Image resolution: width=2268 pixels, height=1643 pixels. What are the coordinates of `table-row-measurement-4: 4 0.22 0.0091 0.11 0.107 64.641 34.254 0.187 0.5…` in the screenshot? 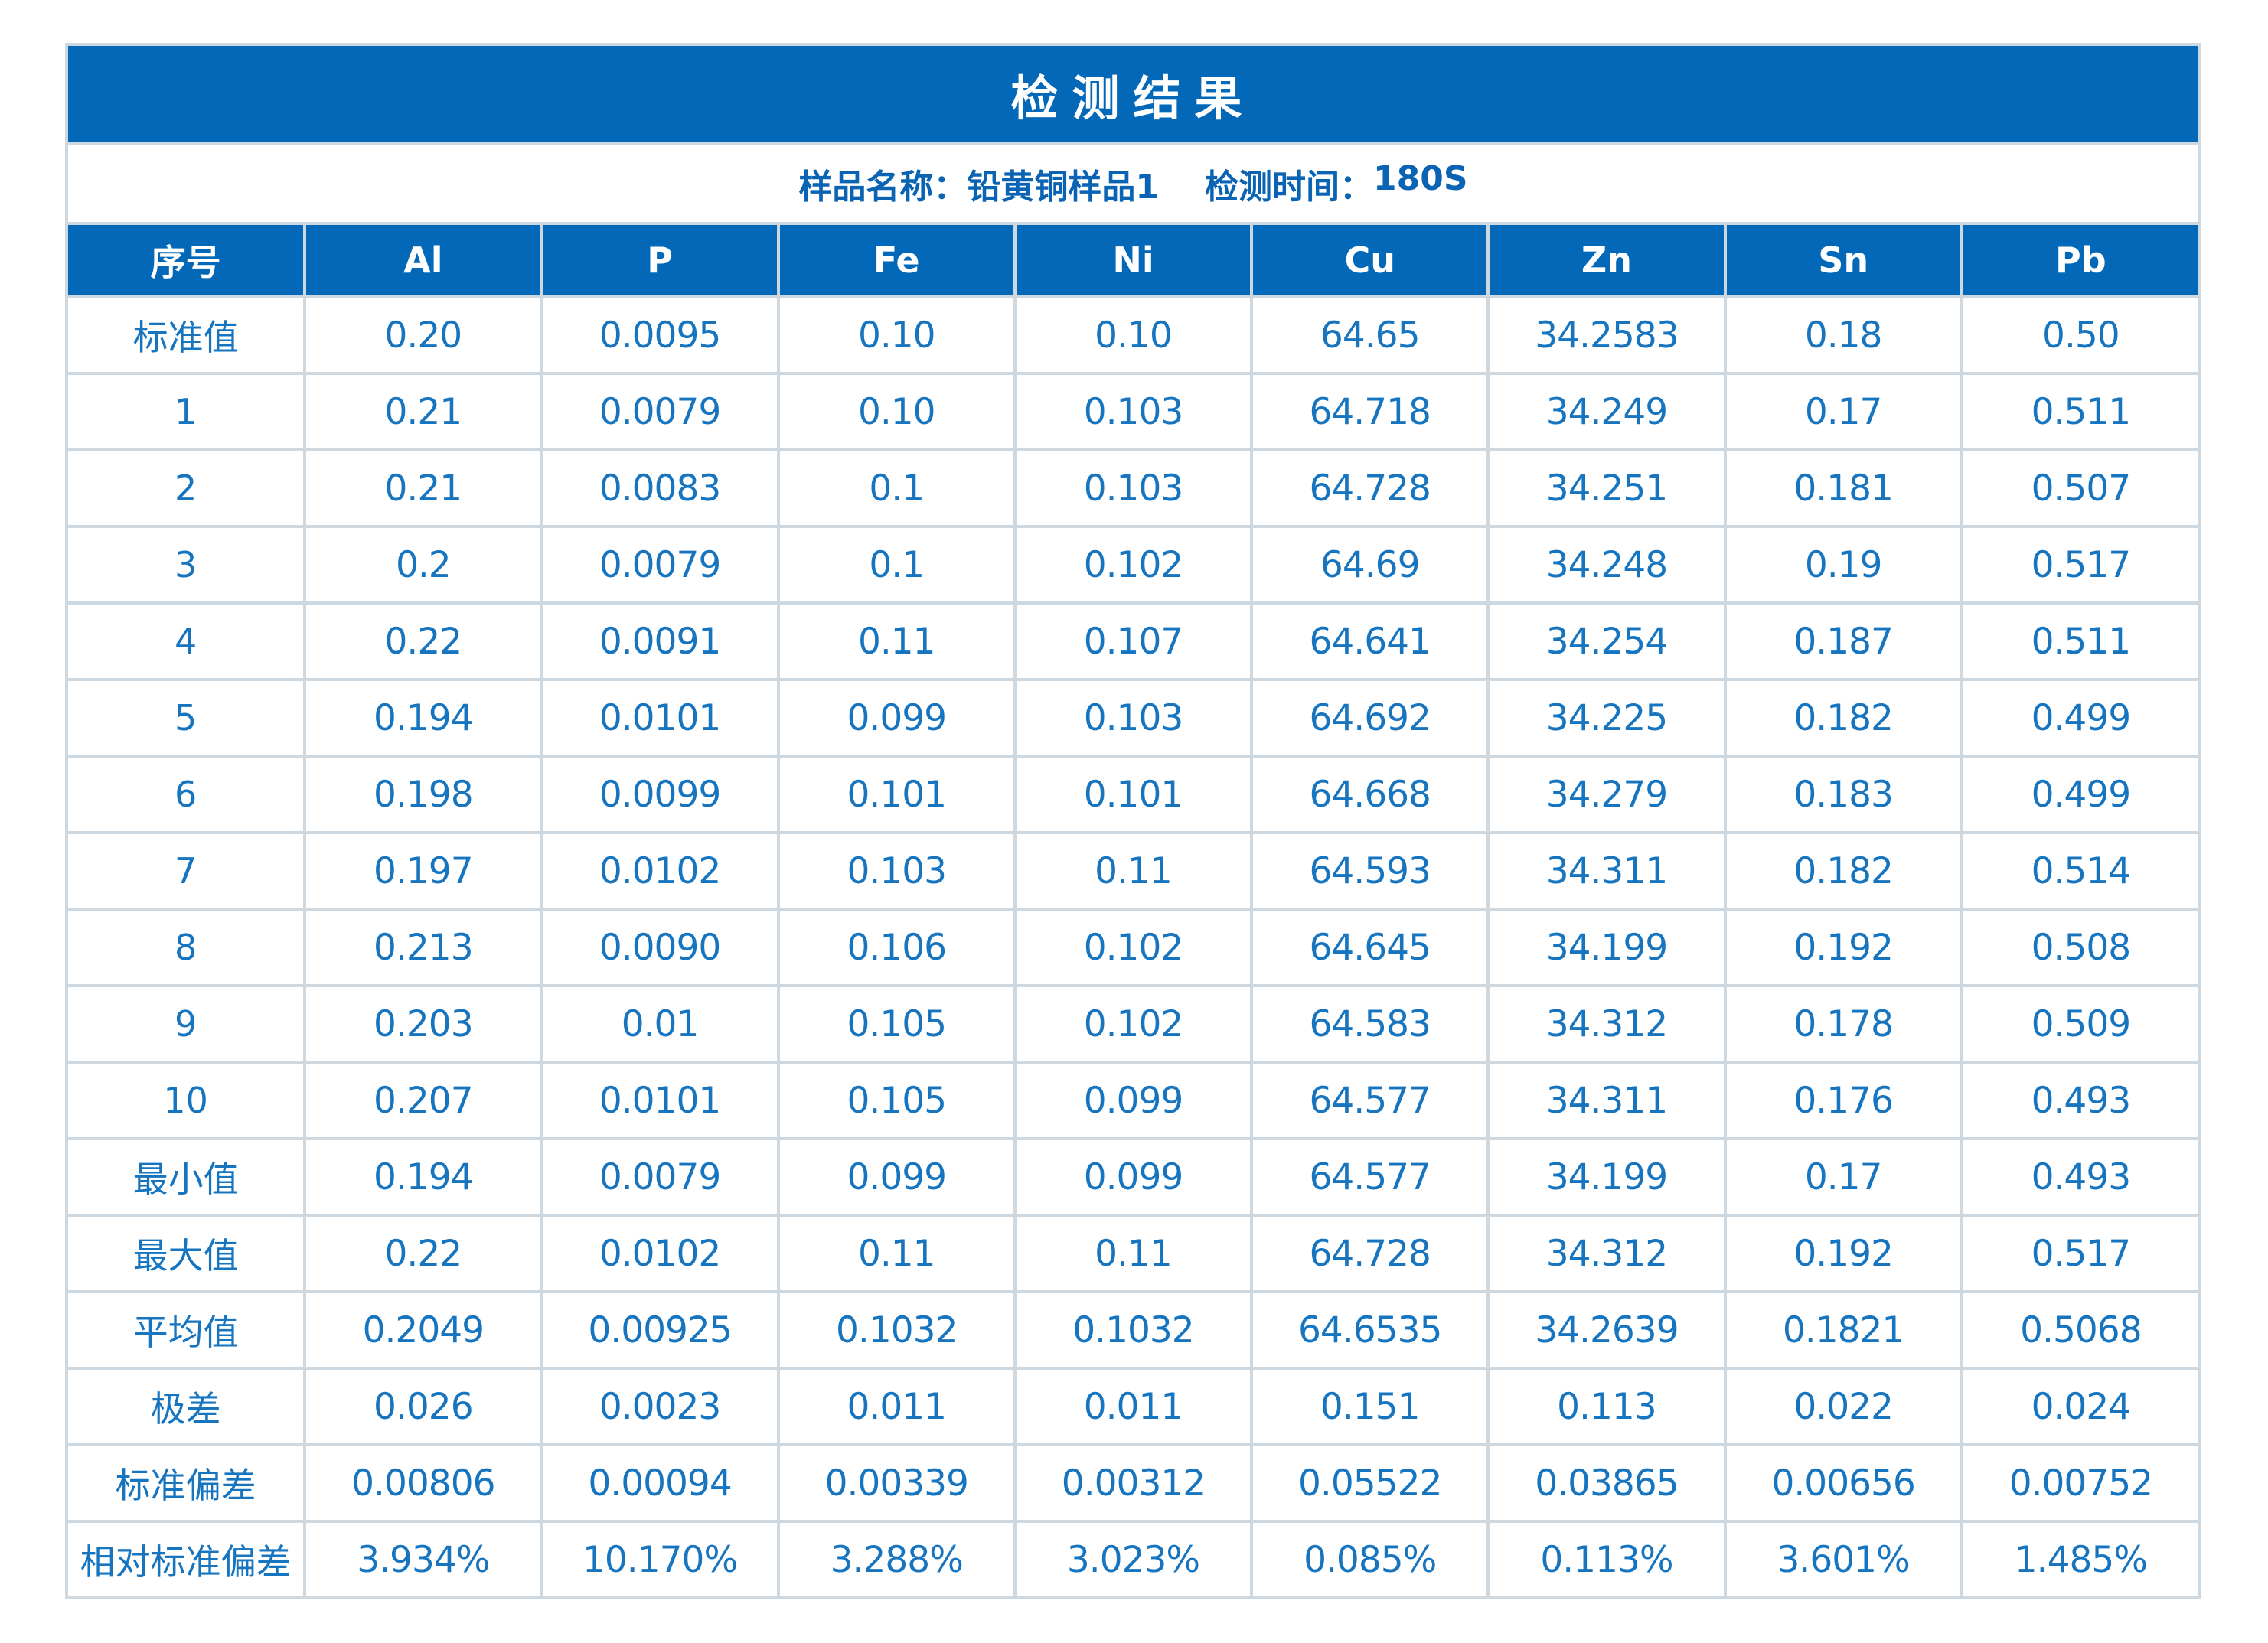 It's located at (1133, 641).